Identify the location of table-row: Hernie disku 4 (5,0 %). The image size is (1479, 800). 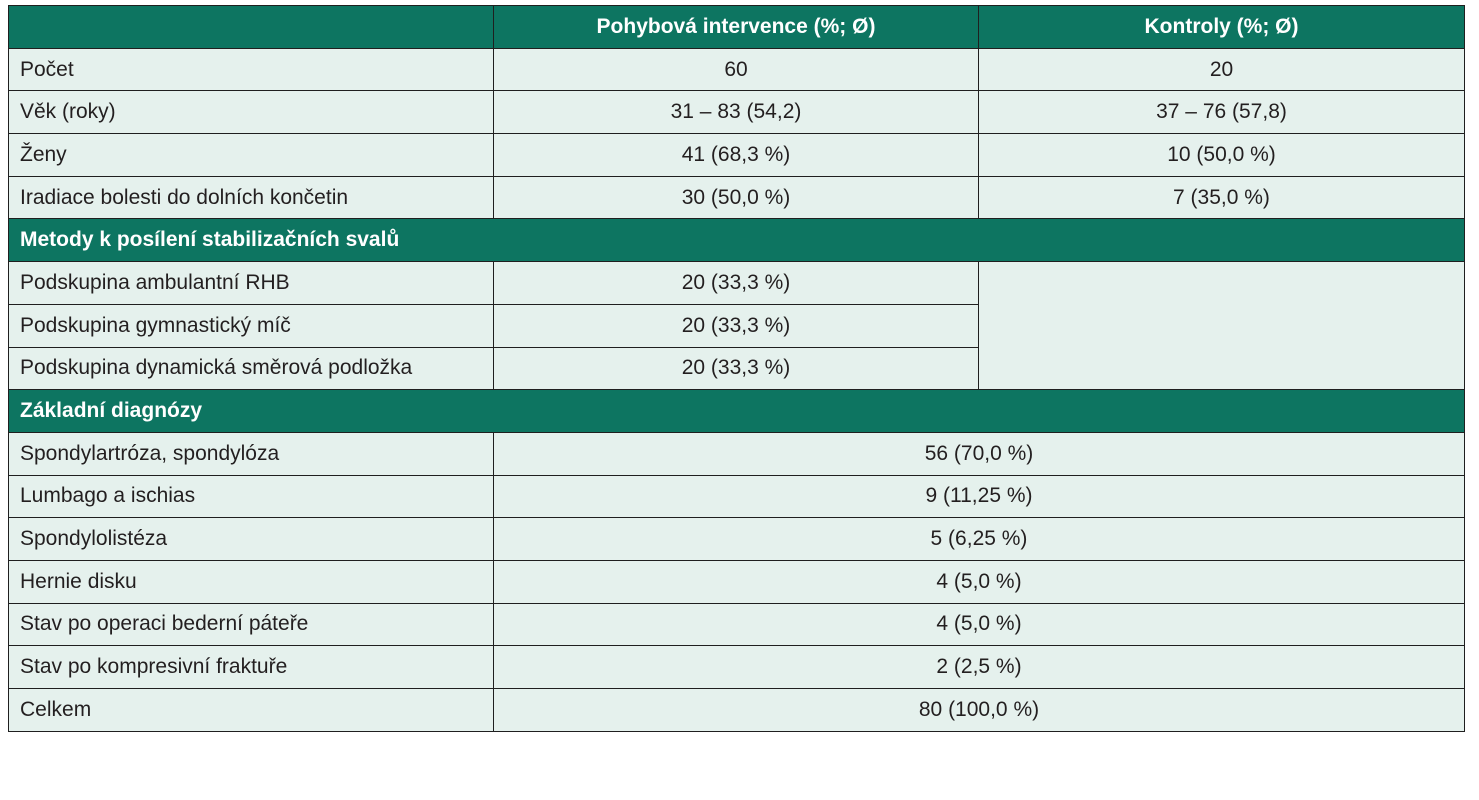
(736, 581).